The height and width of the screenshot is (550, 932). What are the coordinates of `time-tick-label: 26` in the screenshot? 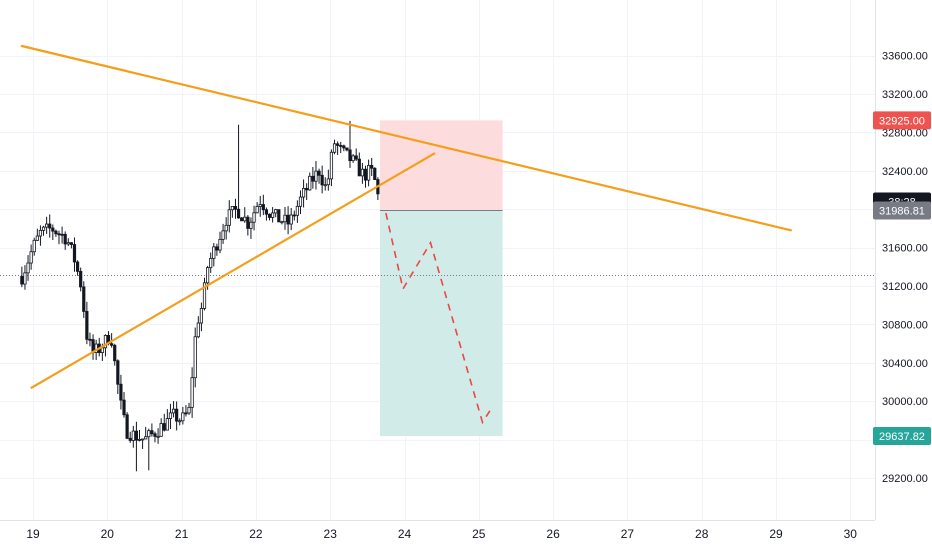 It's located at (553, 534).